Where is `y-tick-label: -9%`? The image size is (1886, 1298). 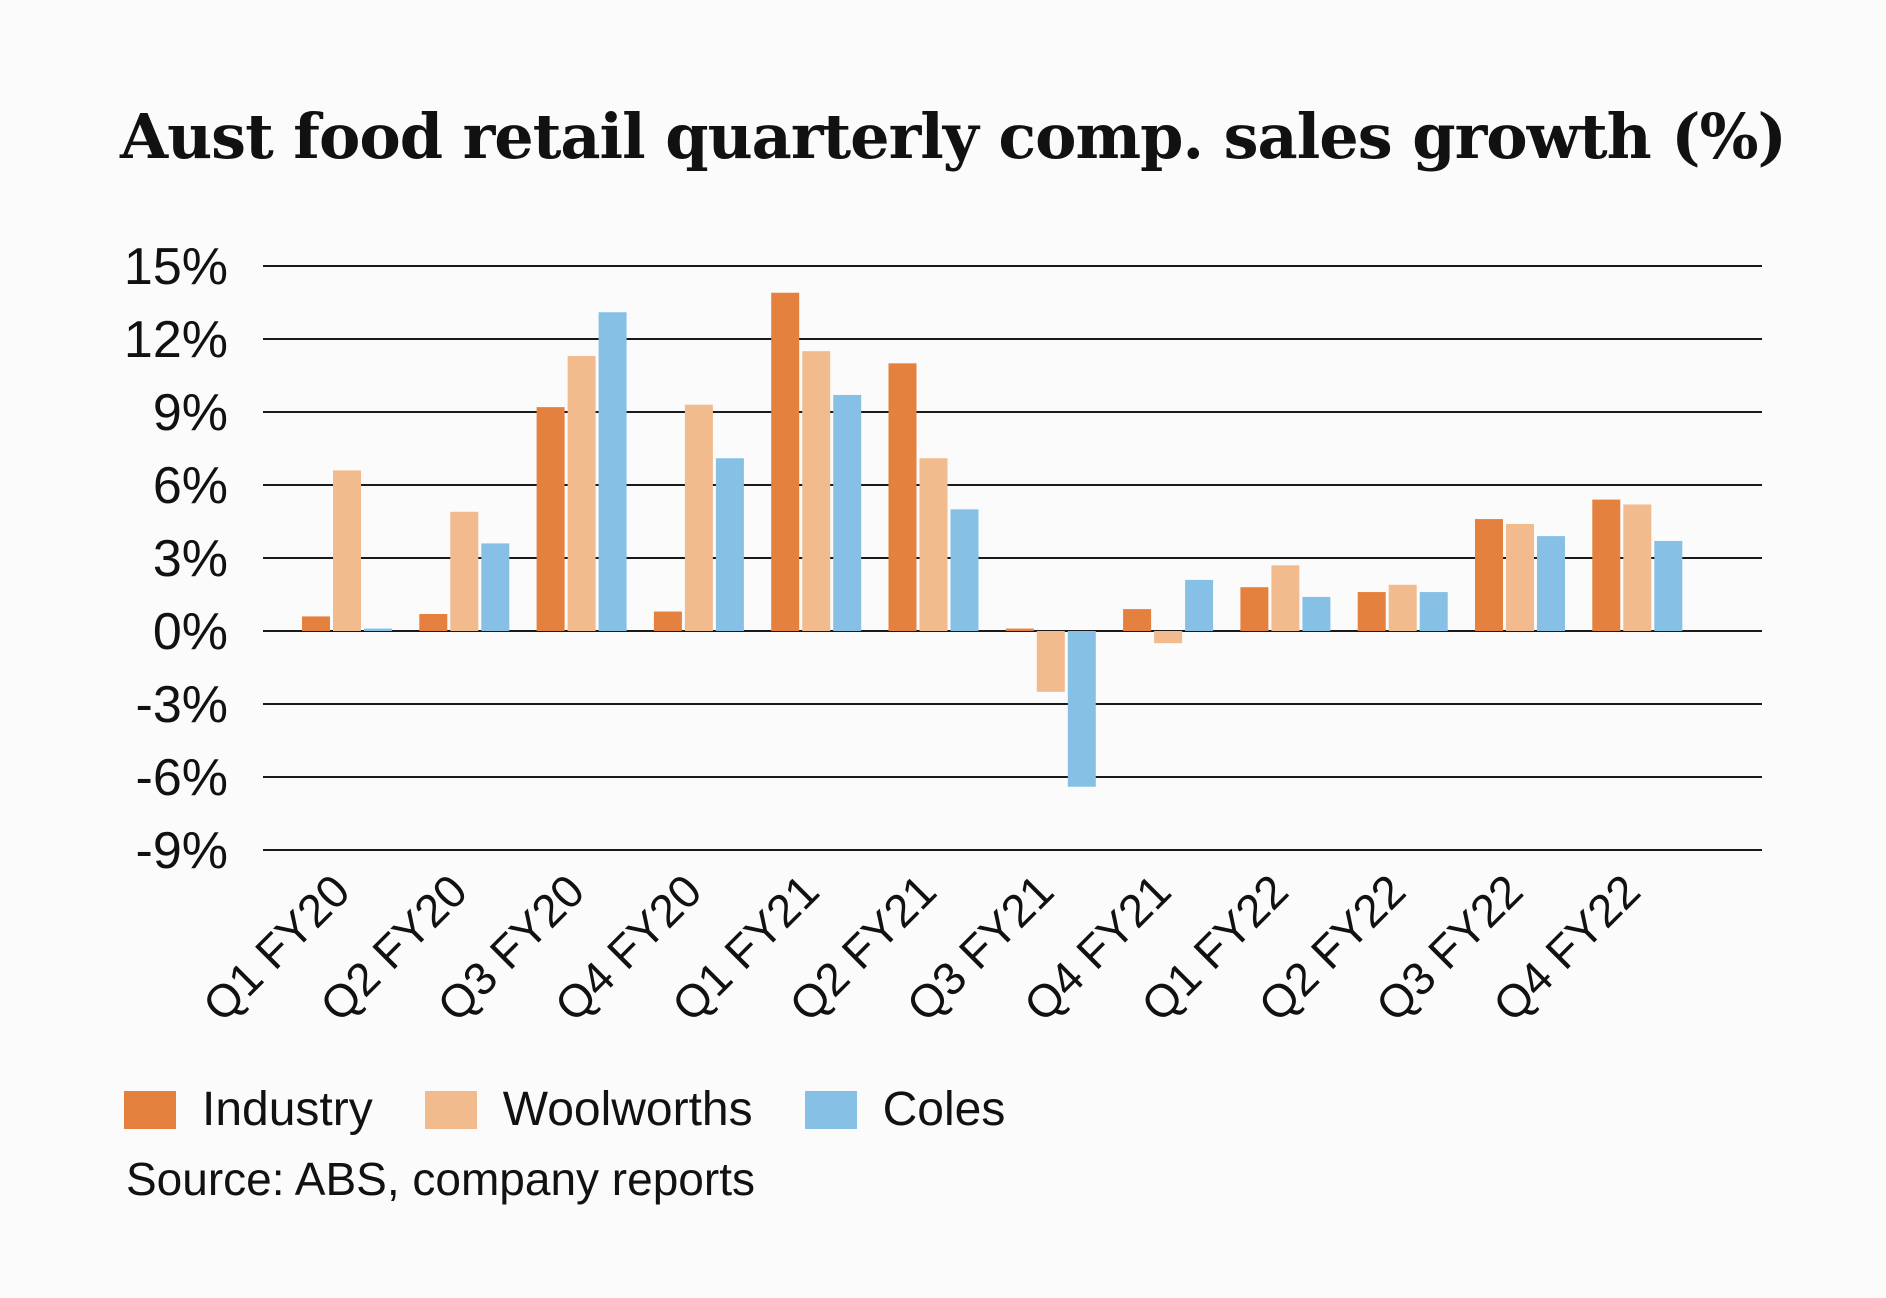 y-tick-label: -9% is located at coordinates (182, 851).